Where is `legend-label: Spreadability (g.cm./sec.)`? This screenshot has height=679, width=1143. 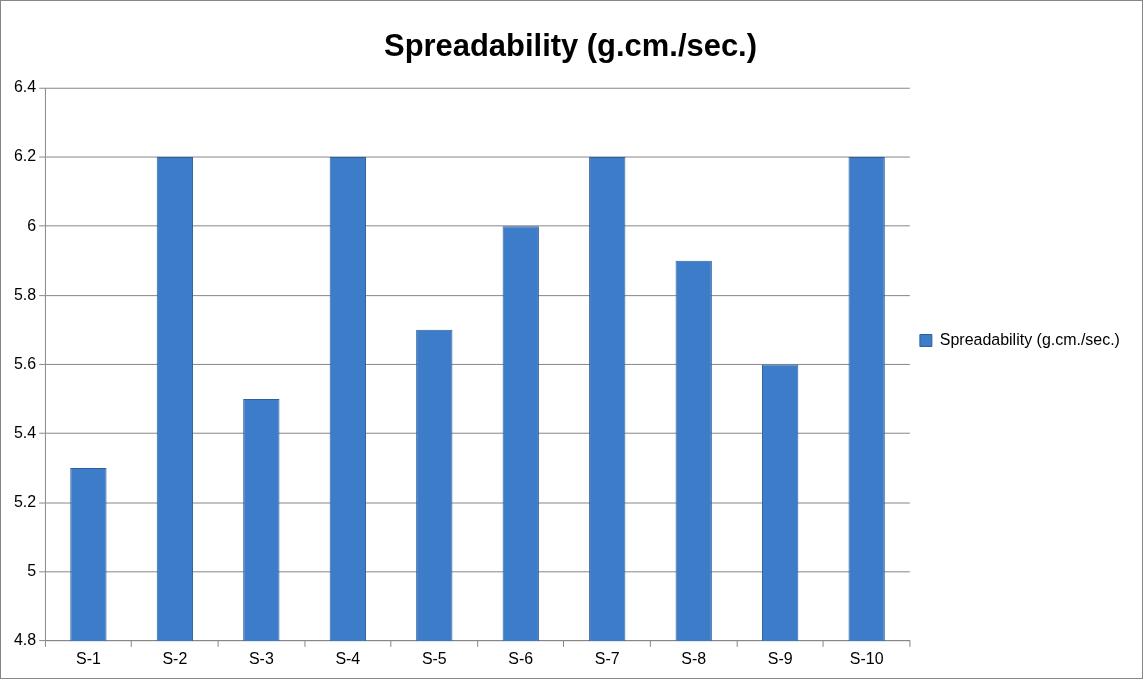 legend-label: Spreadability (g.cm./sec.) is located at coordinates (1029, 339).